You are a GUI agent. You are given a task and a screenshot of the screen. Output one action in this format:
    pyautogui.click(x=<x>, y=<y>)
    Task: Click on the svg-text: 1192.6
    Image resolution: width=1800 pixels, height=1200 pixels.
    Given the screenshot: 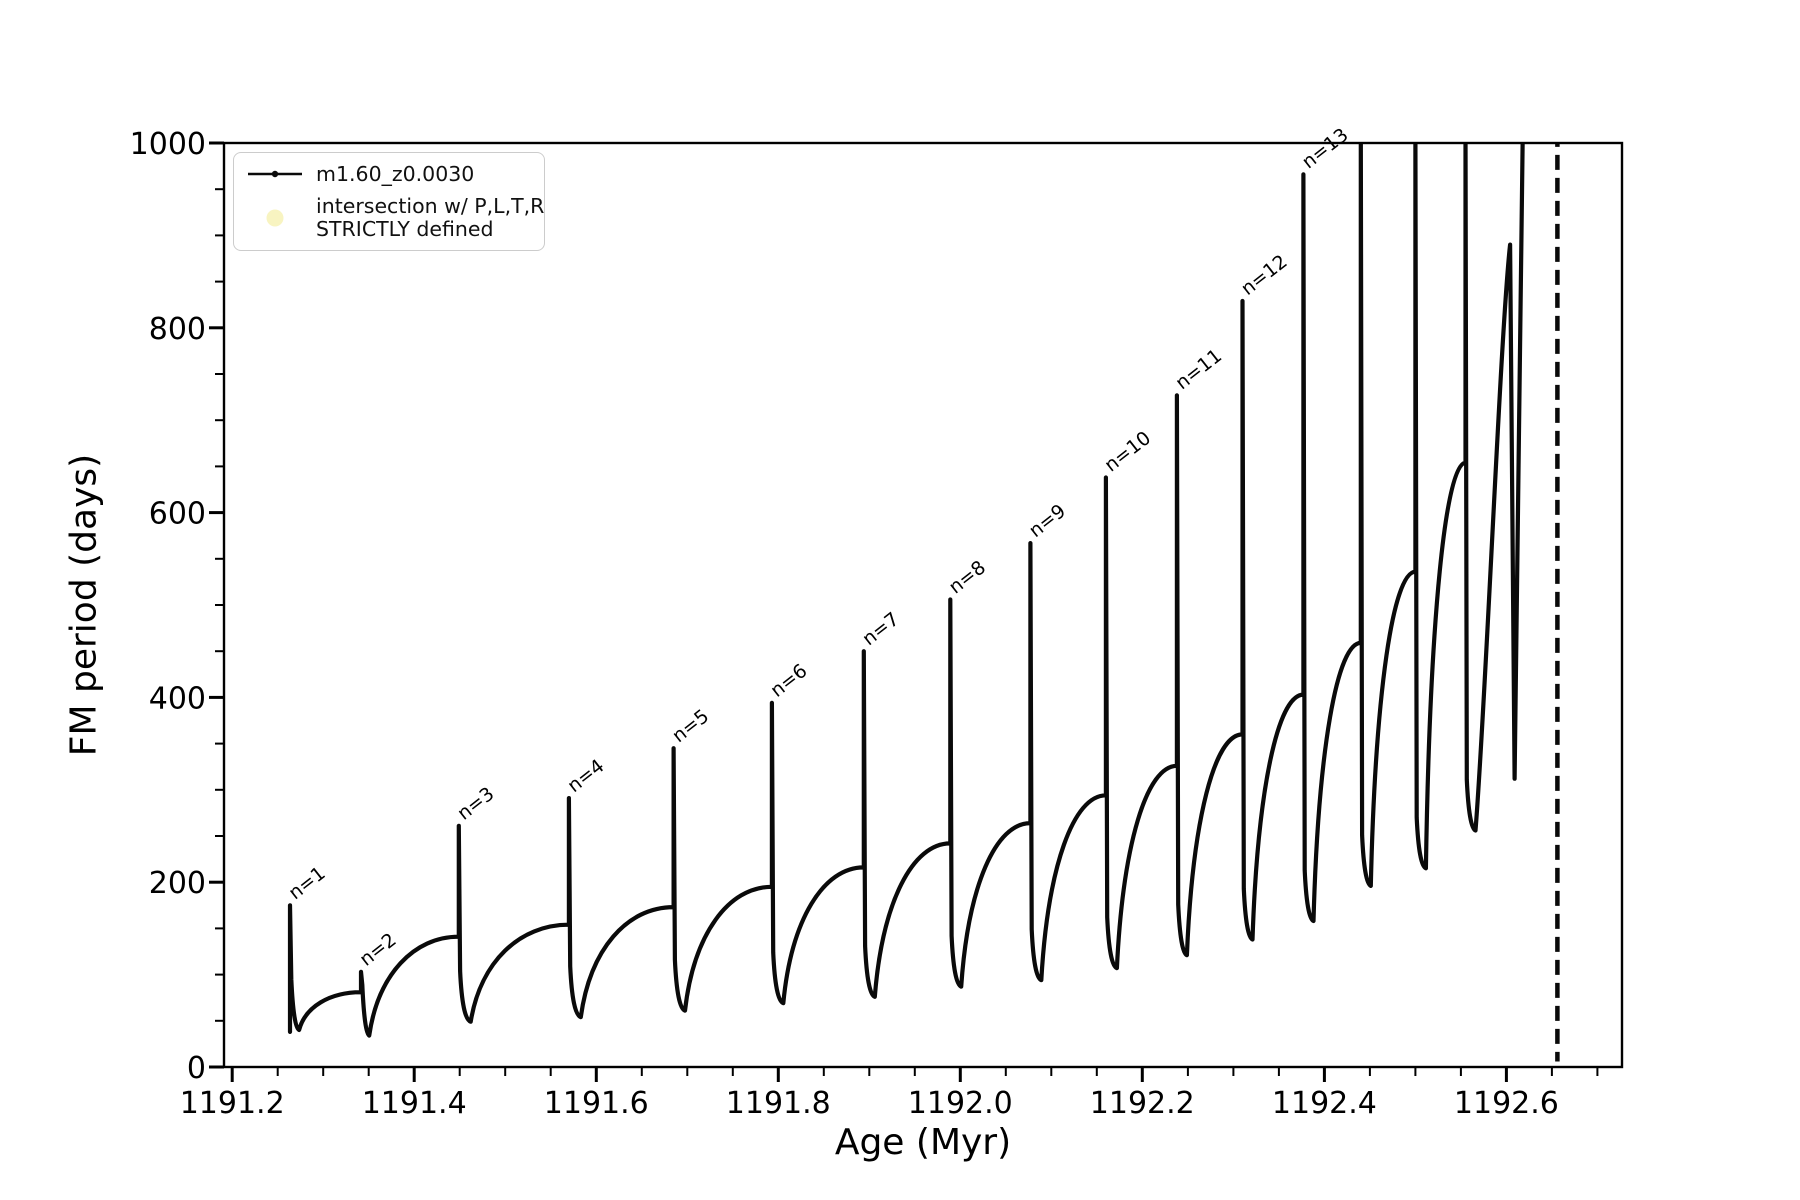 What is the action you would take?
    pyautogui.click(x=1506, y=1103)
    